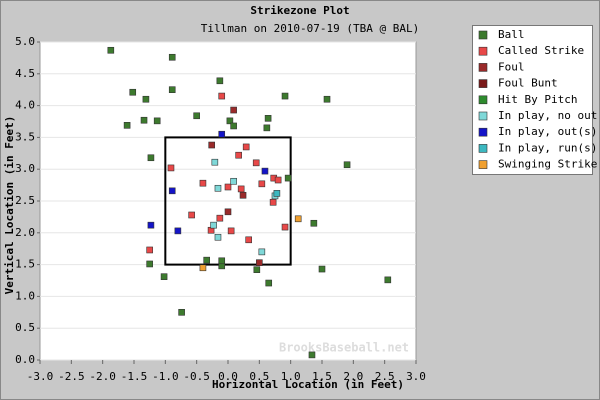  I want to click on x-tick-label: -1.0, so click(165, 376).